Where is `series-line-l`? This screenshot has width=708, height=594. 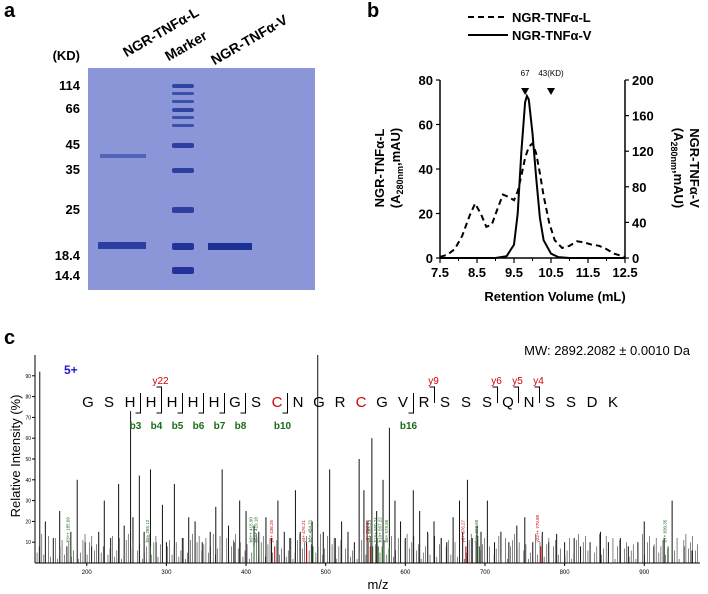
series-line-l is located at coordinates (532, 199).